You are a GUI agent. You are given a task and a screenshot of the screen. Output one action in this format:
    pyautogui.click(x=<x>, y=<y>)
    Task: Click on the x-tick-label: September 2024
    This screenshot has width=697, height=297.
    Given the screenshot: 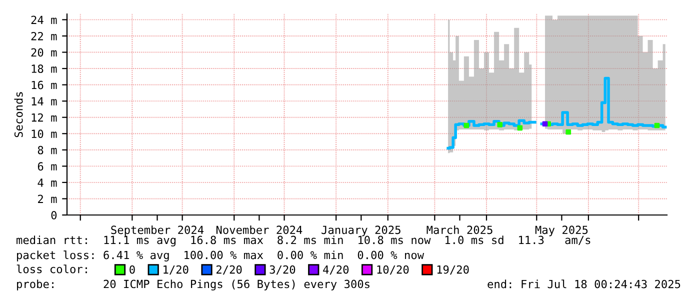 What is the action you would take?
    pyautogui.click(x=157, y=230)
    